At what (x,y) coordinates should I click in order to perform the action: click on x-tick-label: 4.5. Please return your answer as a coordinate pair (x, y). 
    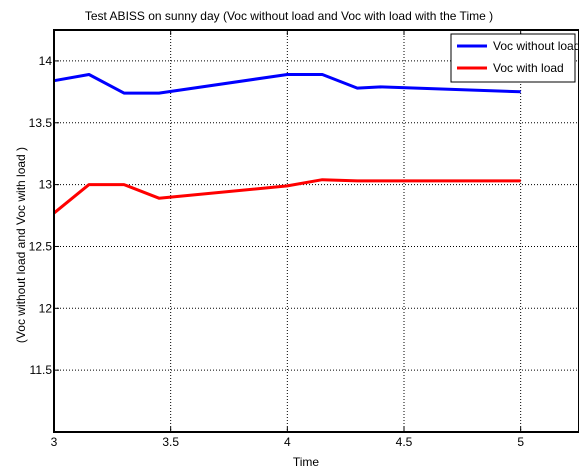
    Looking at the image, I should click on (404, 442).